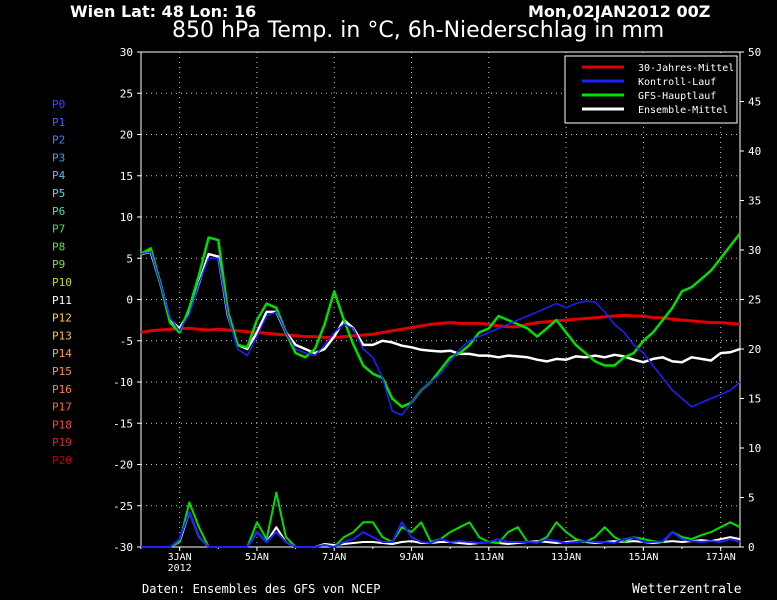 Image resolution: width=777 pixels, height=600 pixels. I want to click on x-tick-label: 13JAN, so click(566, 557).